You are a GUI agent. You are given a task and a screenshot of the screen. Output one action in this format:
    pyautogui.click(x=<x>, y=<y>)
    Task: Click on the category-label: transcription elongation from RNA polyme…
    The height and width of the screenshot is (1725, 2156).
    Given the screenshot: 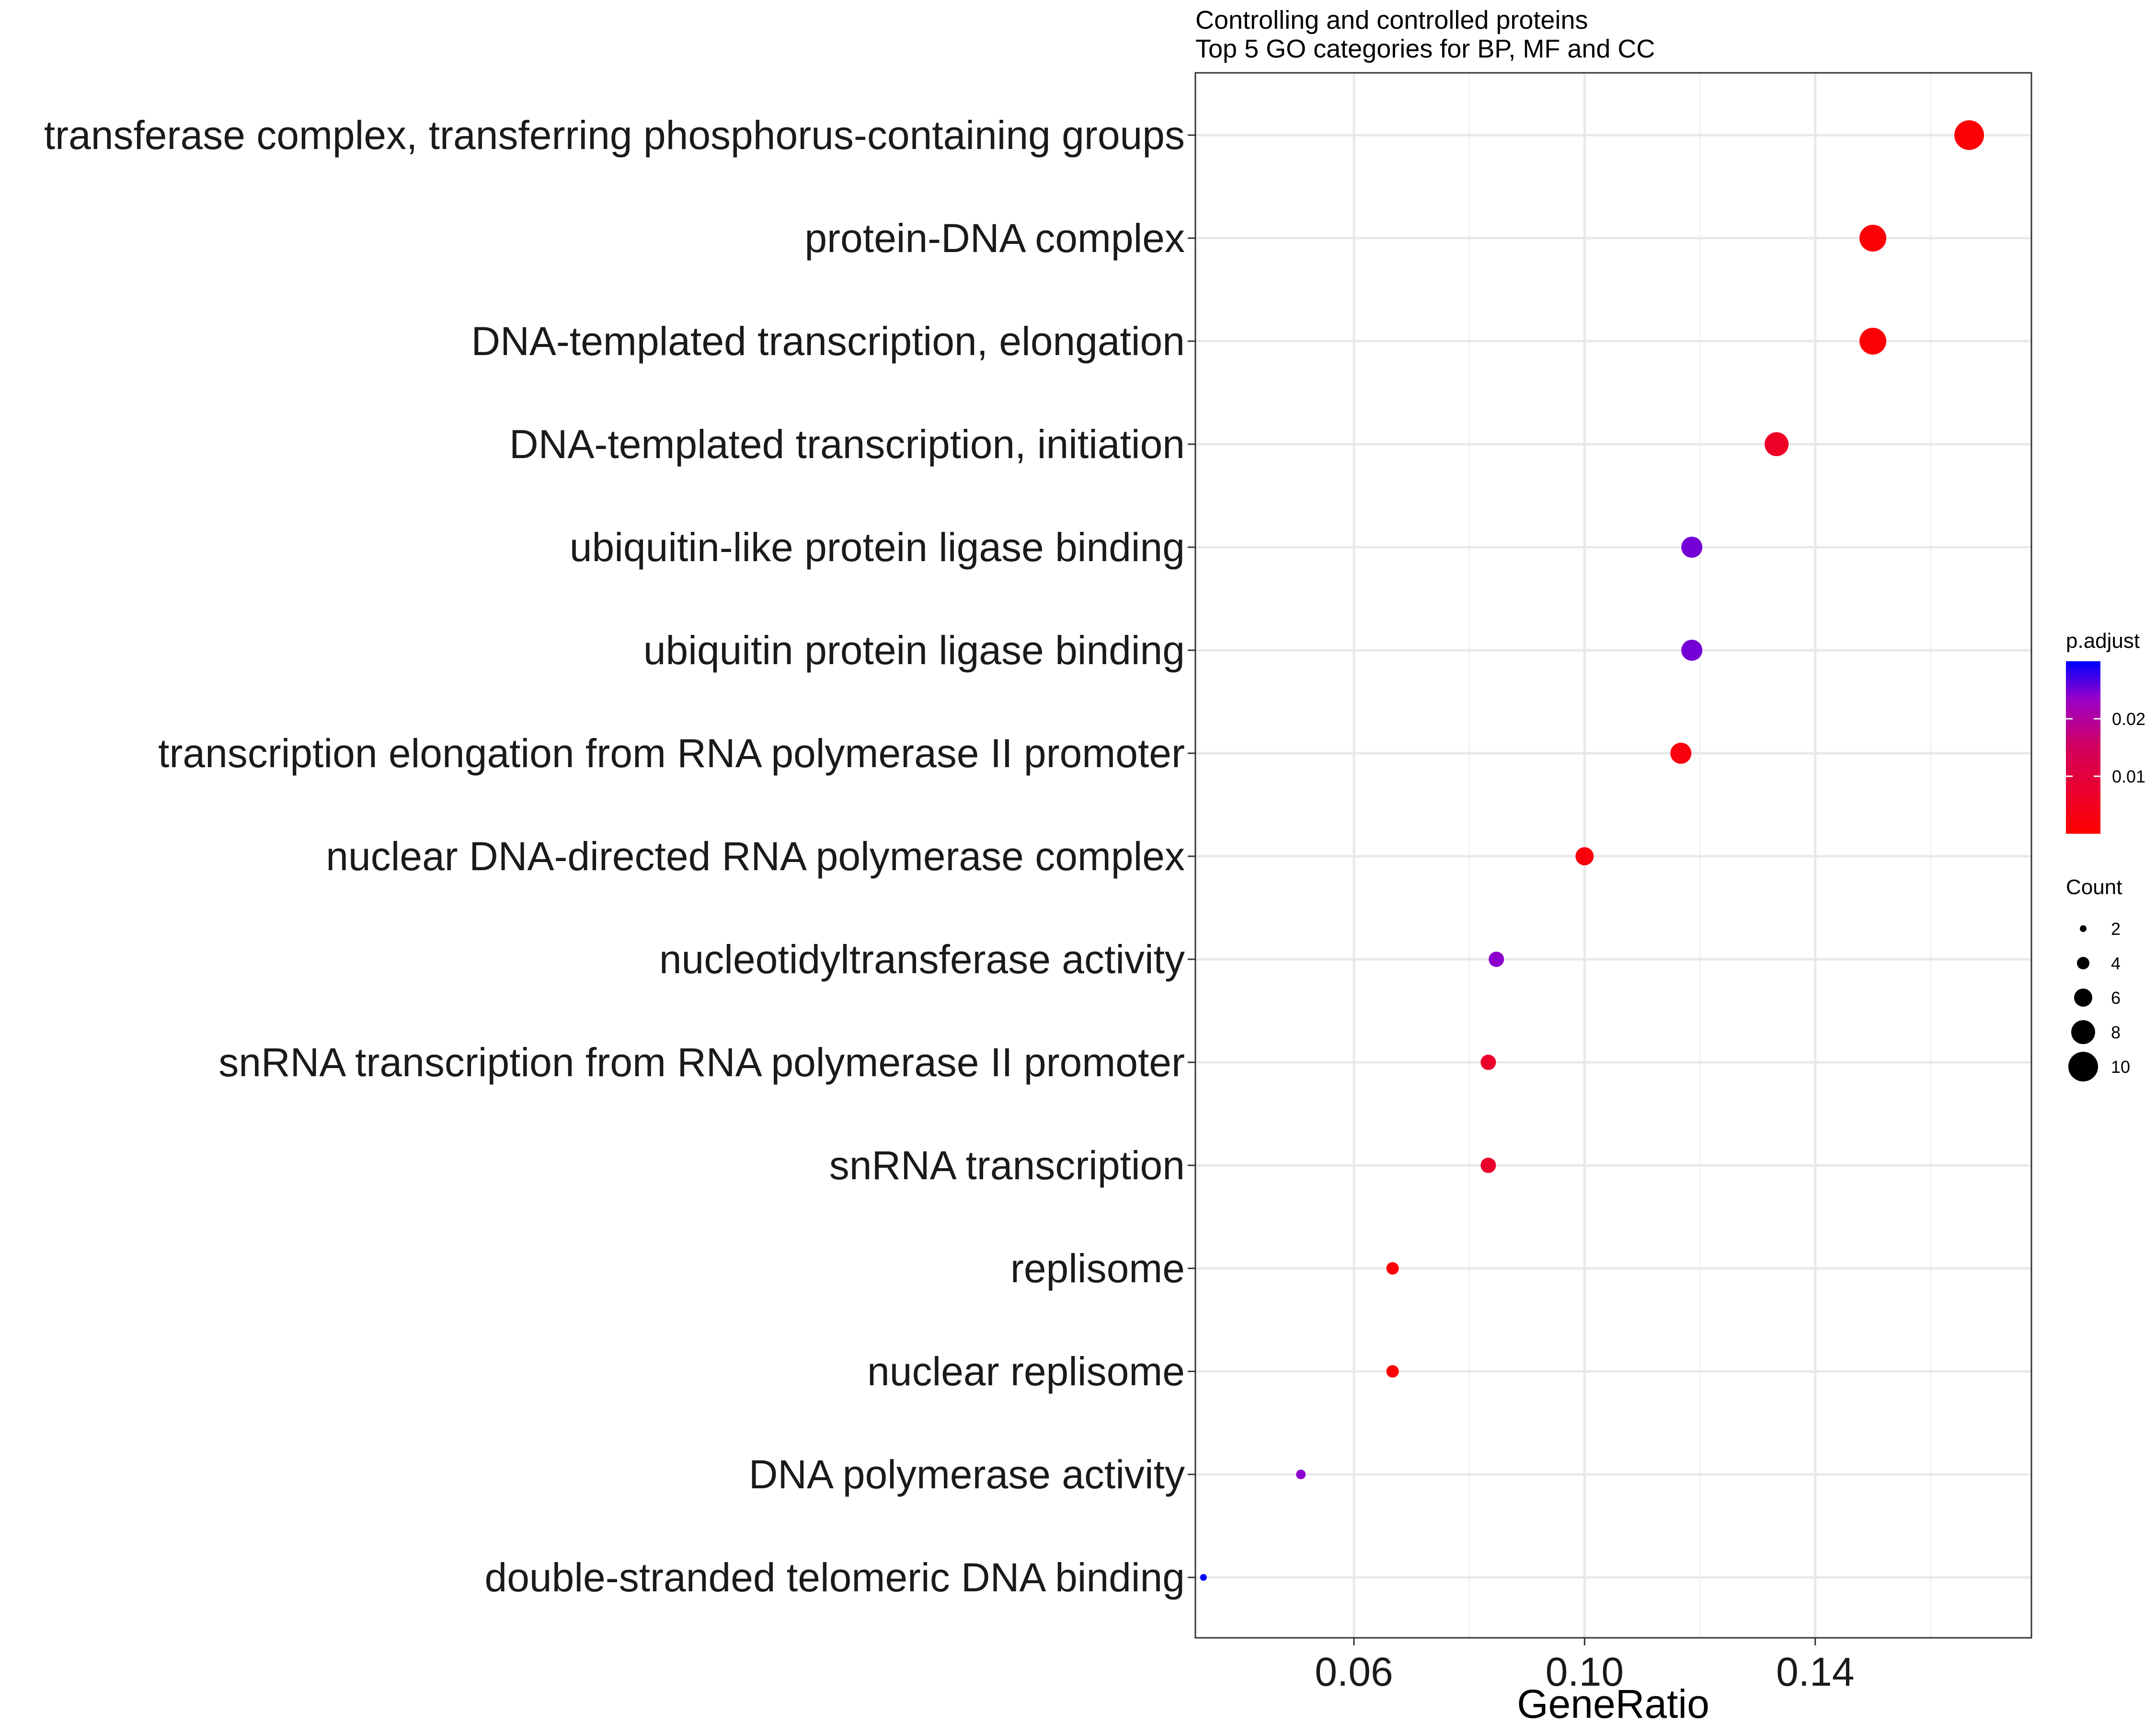 What is the action you would take?
    pyautogui.click(x=671, y=753)
    